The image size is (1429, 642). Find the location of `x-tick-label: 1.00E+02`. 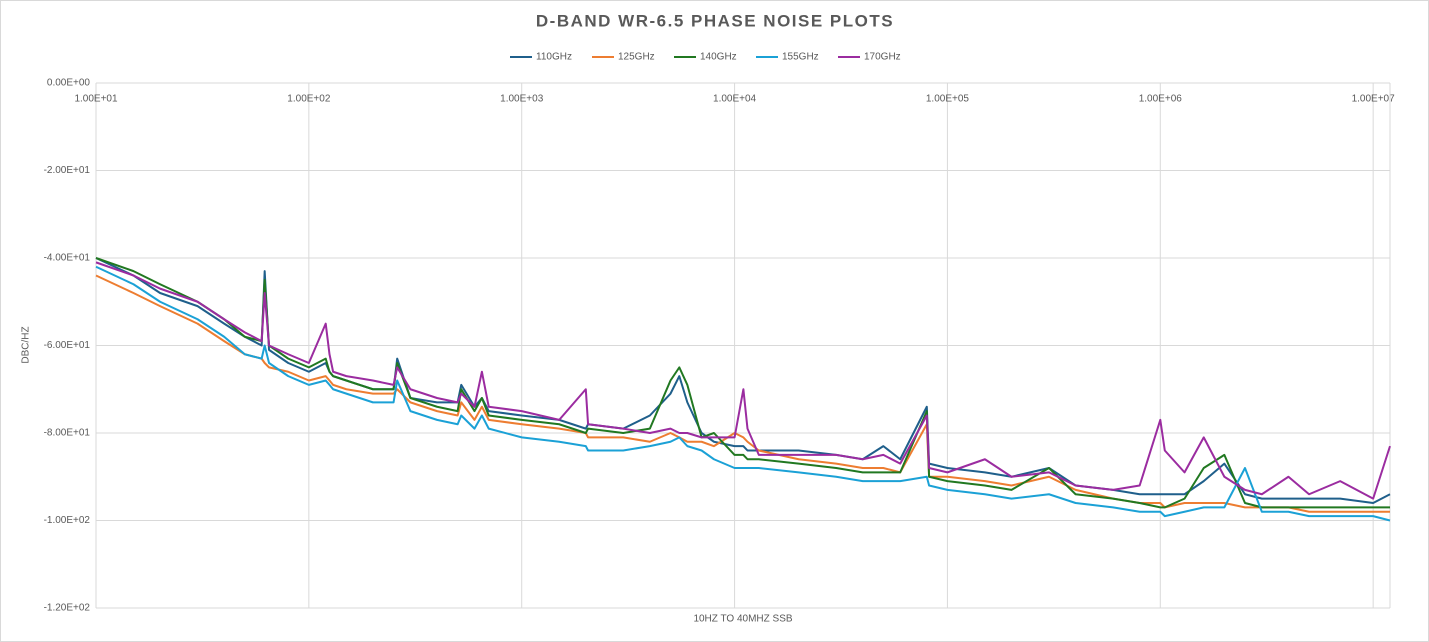

x-tick-label: 1.00E+02 is located at coordinates (309, 99).